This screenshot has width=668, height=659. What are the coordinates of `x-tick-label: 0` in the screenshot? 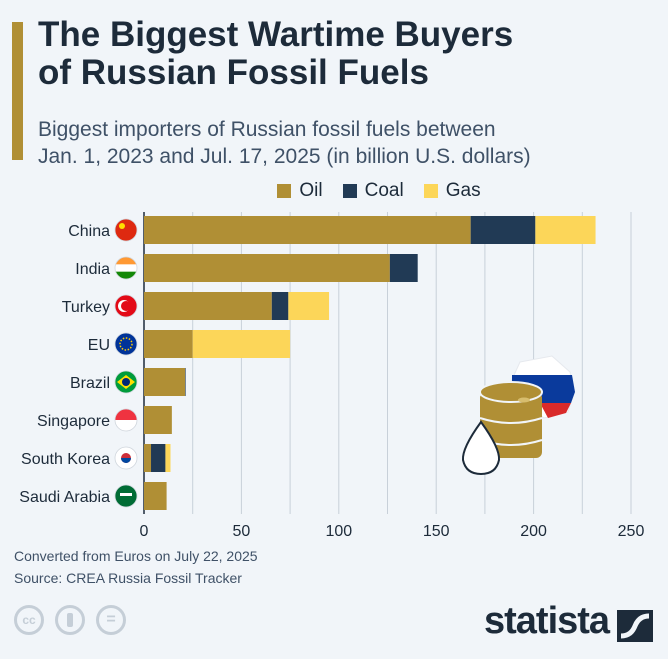 It's located at (144, 531).